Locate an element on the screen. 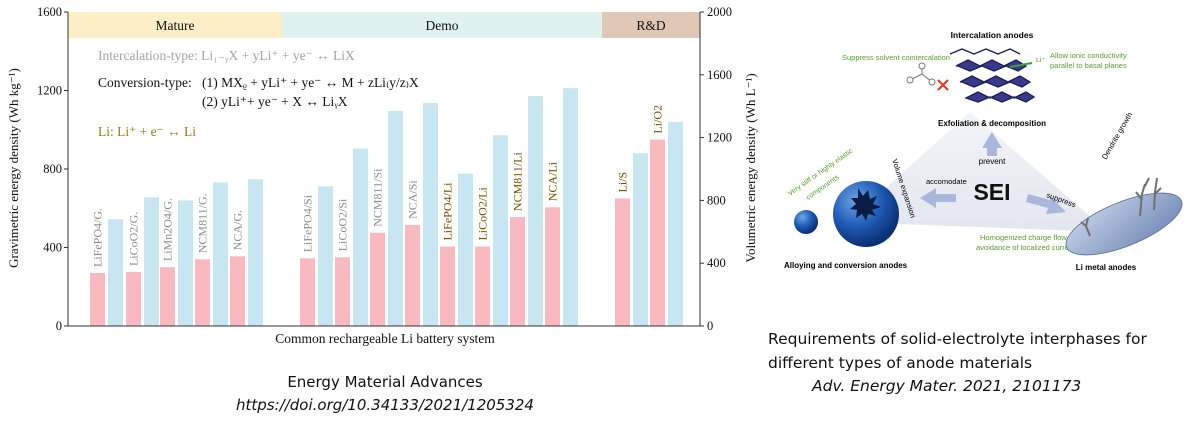  alloying-anodes-title: Alloying and conversion anodes is located at coordinates (846, 265).